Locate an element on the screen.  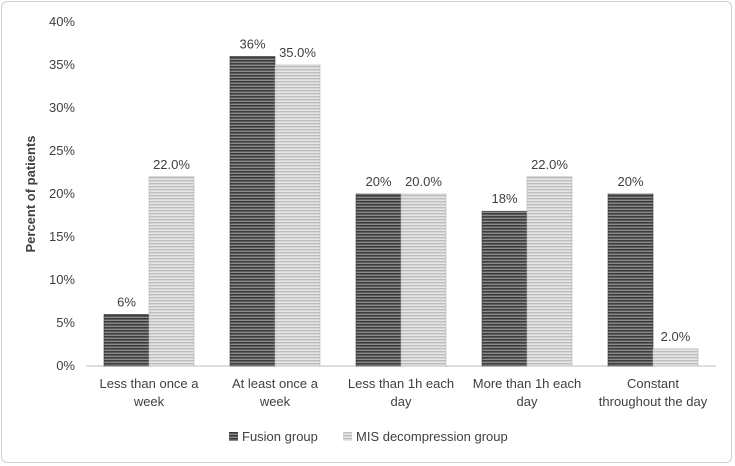
y-tick-label: 40% is located at coordinates (62, 21).